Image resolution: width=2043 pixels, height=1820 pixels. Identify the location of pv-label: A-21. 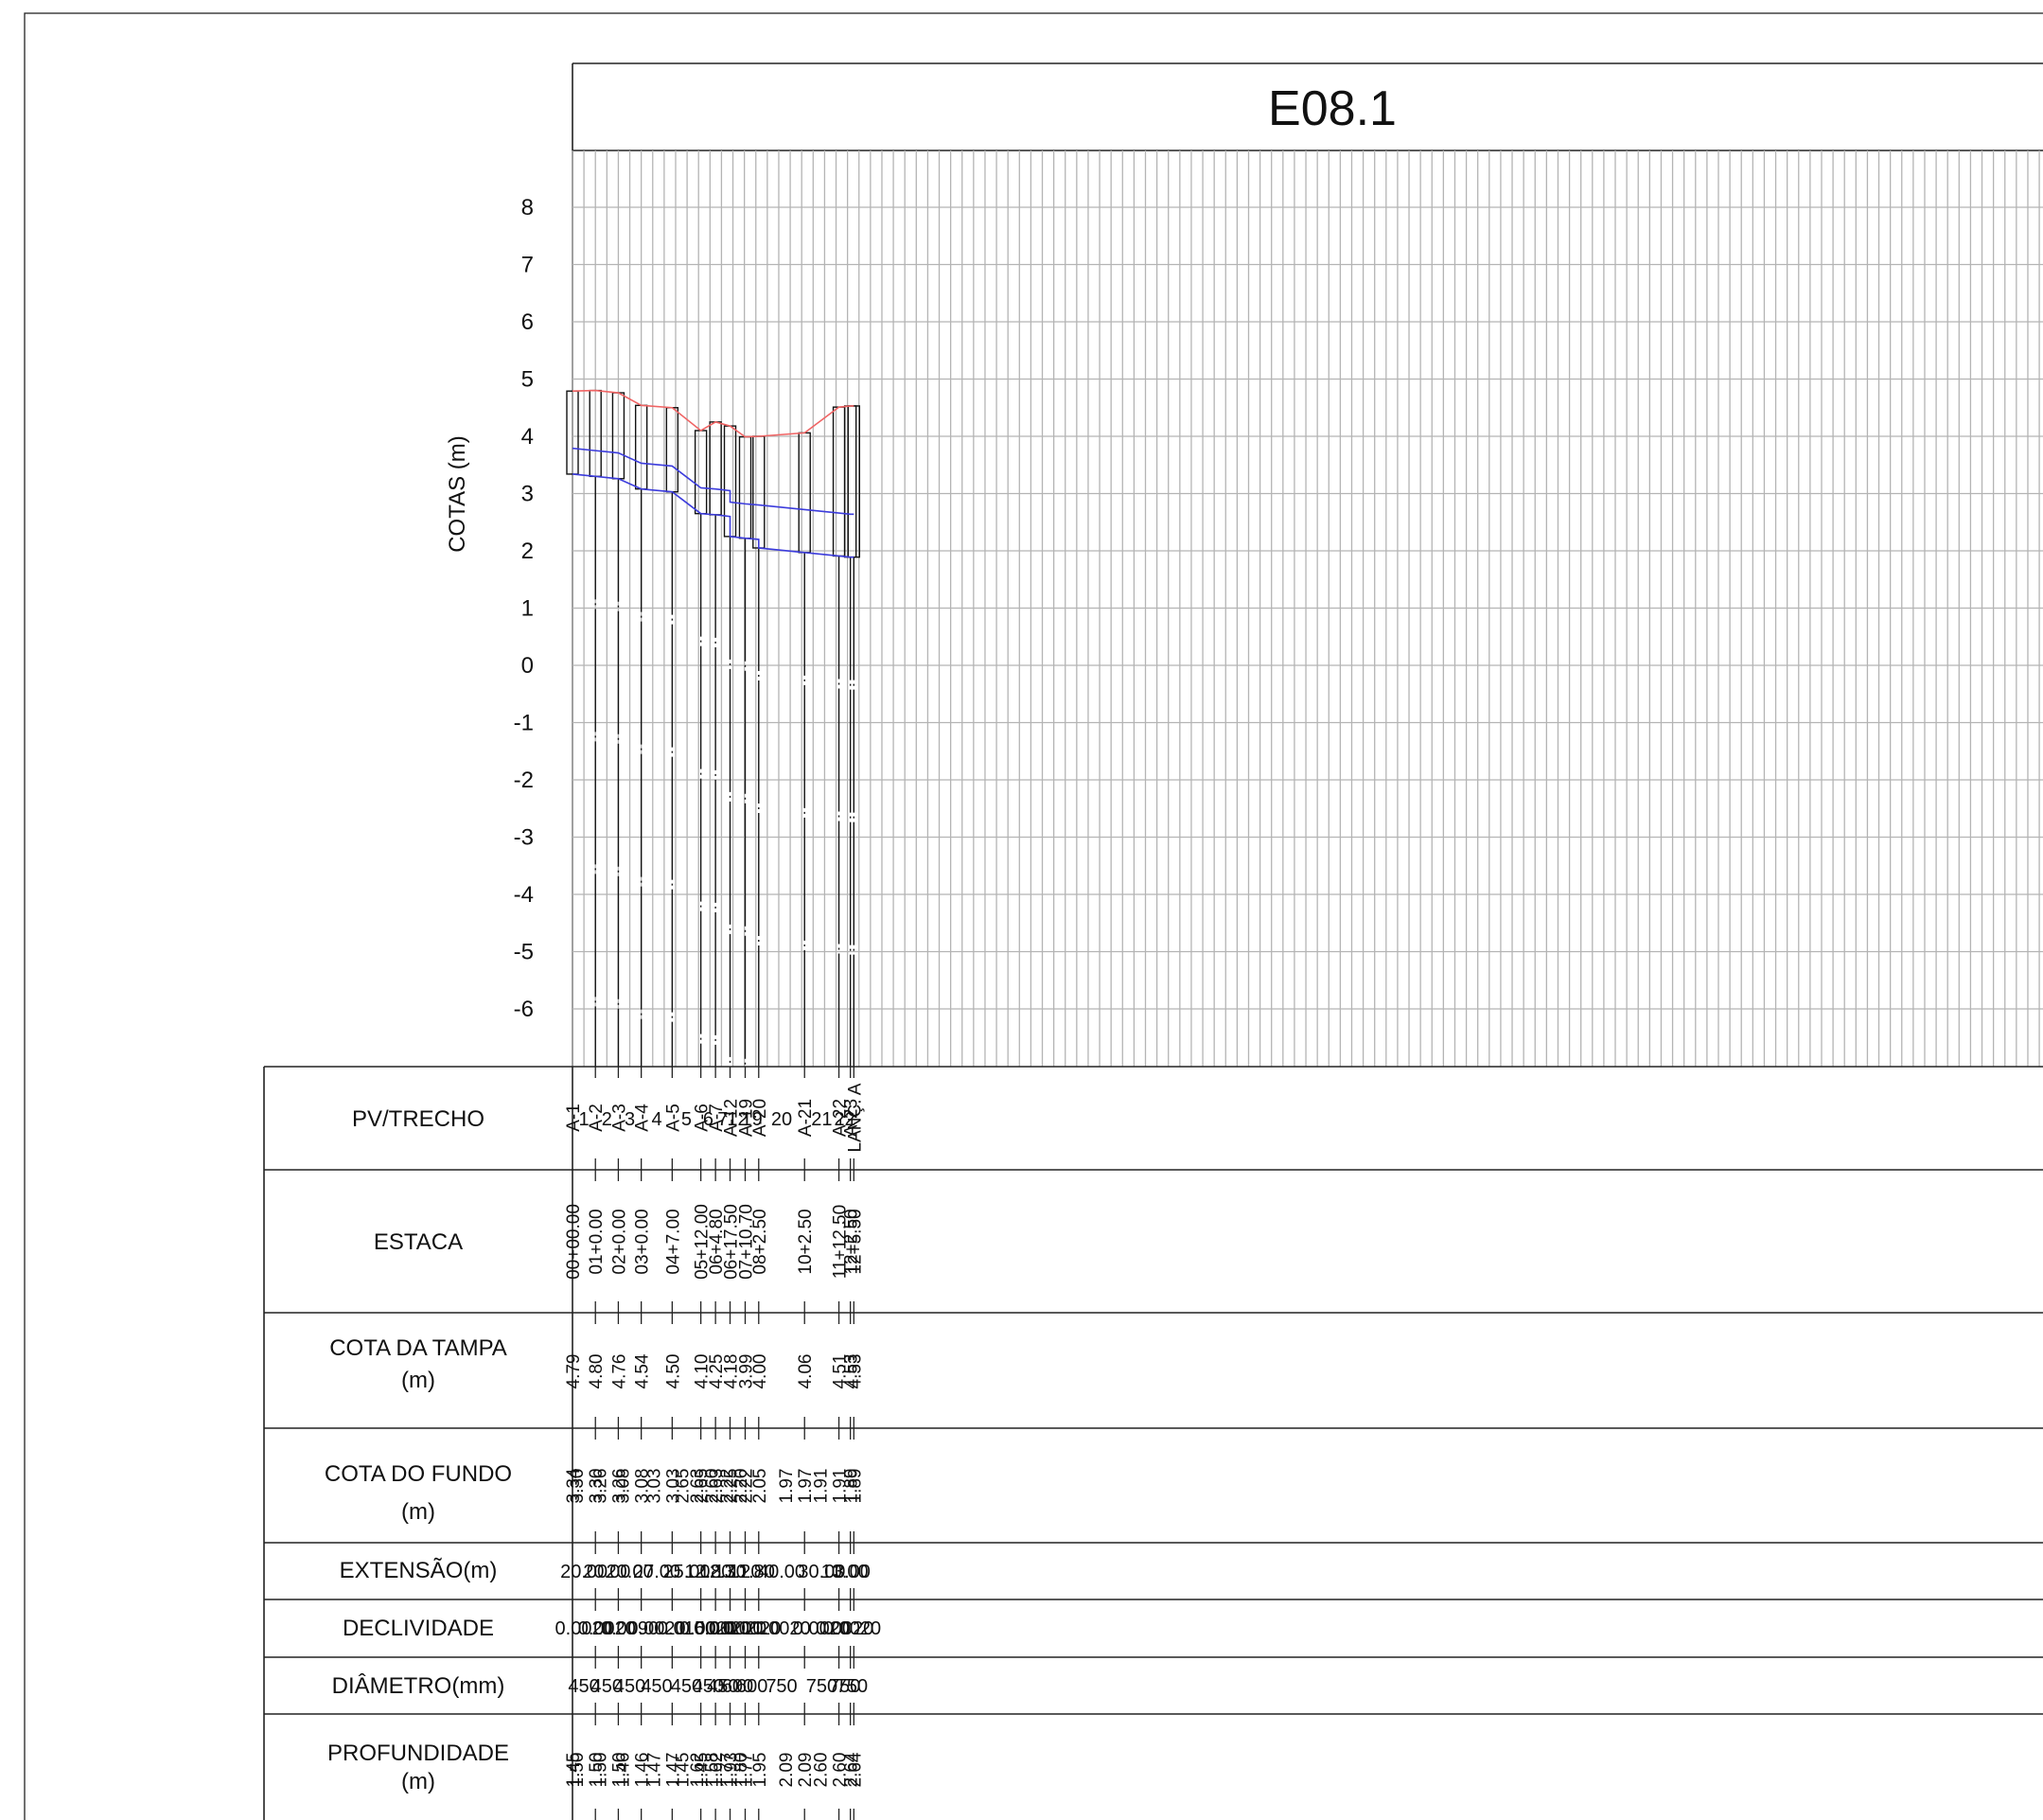
(806, 1118).